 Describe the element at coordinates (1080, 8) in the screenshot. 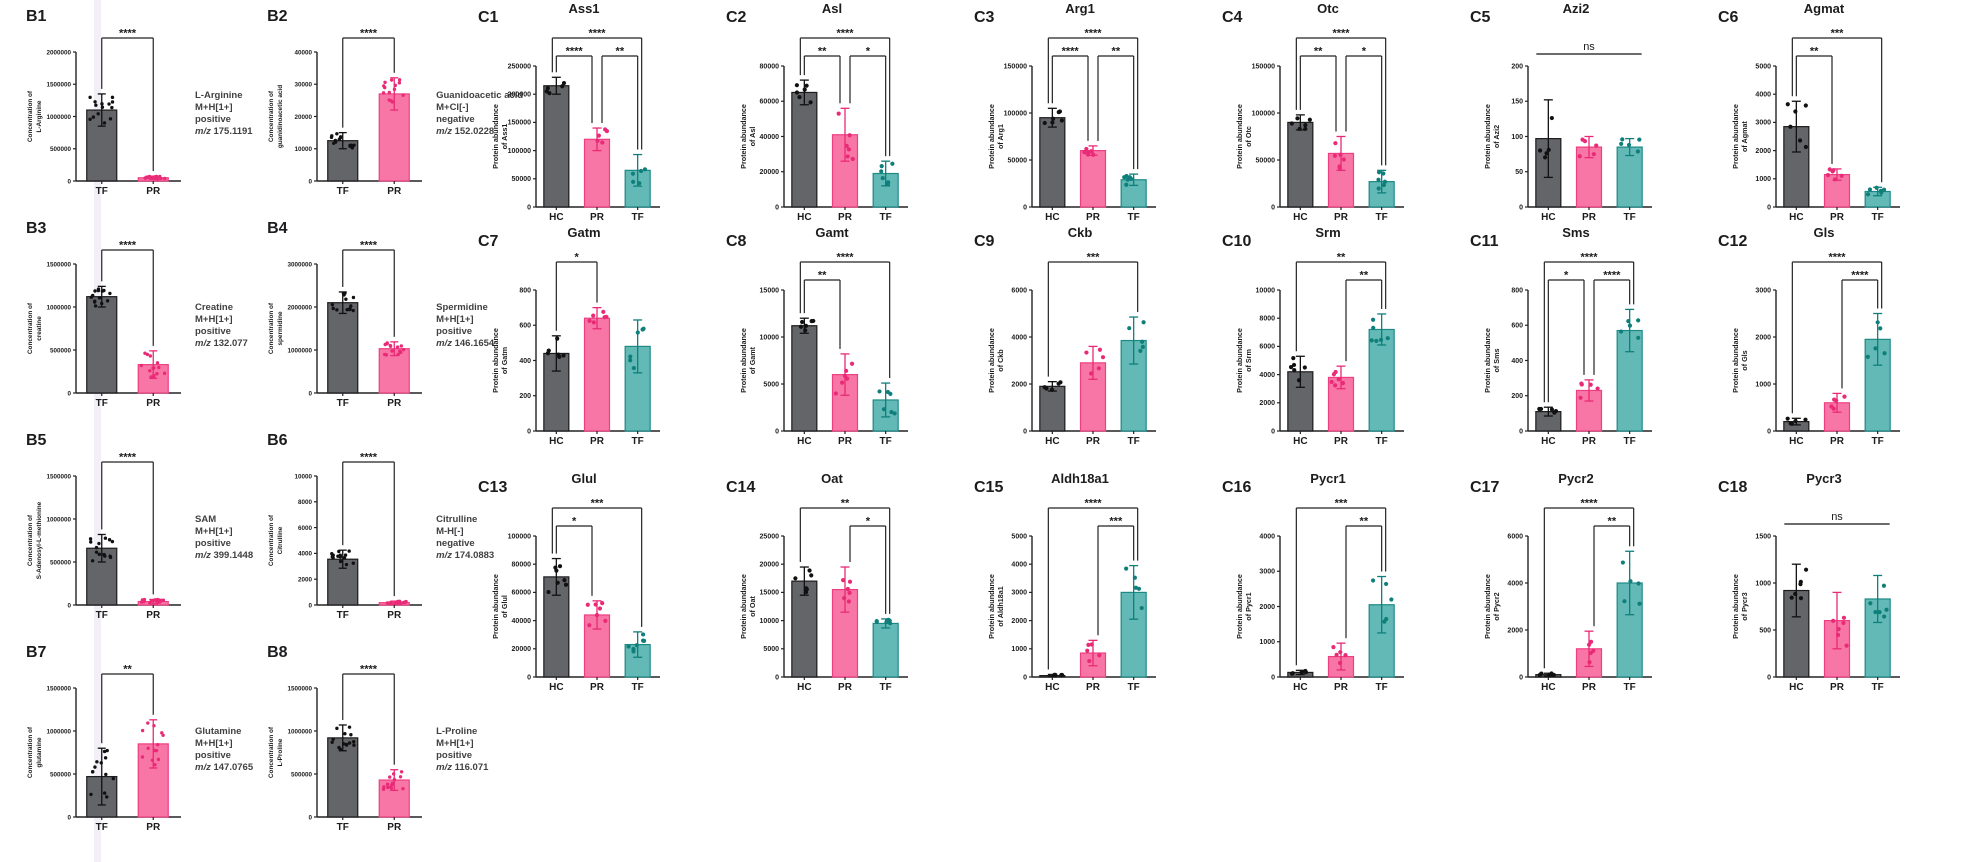

I see `chart-title-C3: Arg1` at that location.